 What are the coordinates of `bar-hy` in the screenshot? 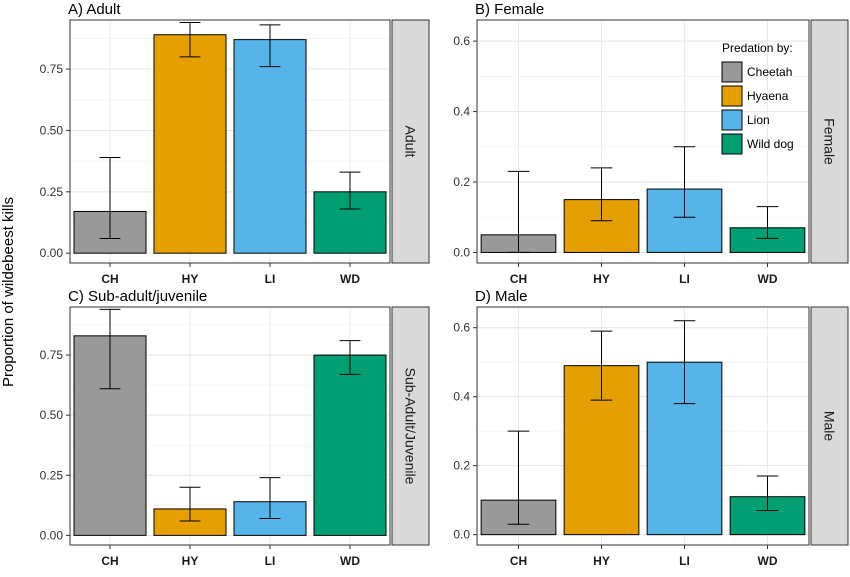 It's located at (190, 144).